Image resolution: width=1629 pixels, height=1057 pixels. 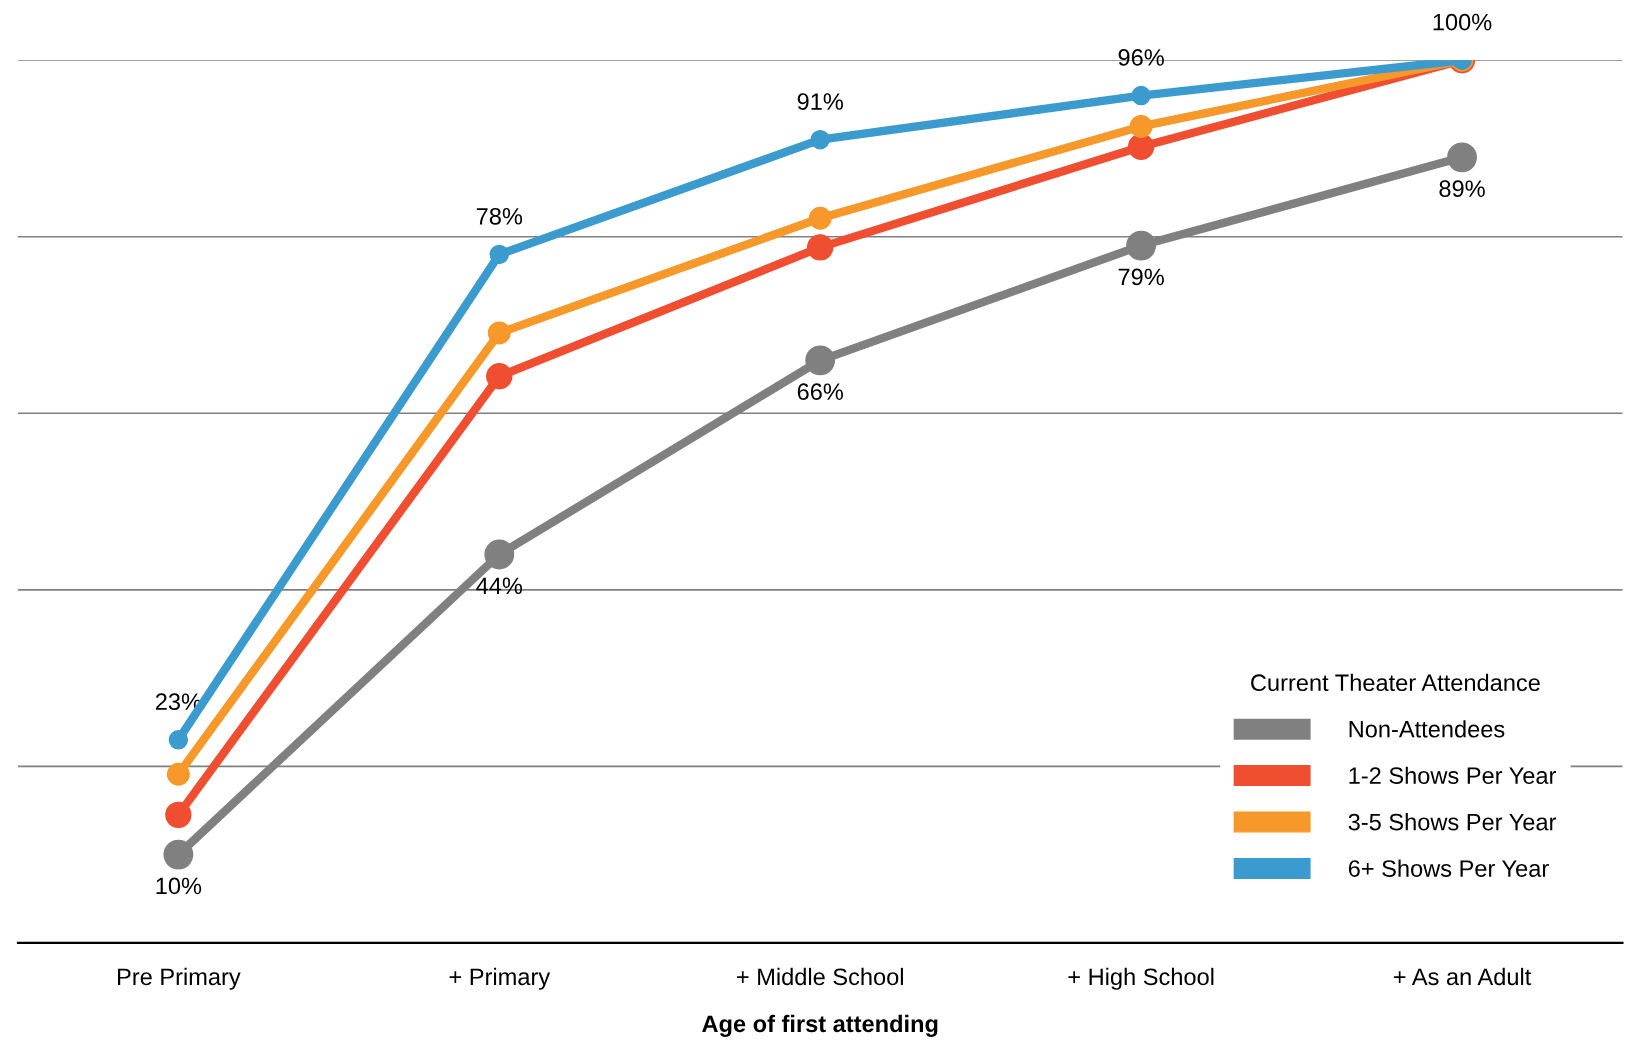 I want to click on data-label: 78%, so click(x=499, y=216).